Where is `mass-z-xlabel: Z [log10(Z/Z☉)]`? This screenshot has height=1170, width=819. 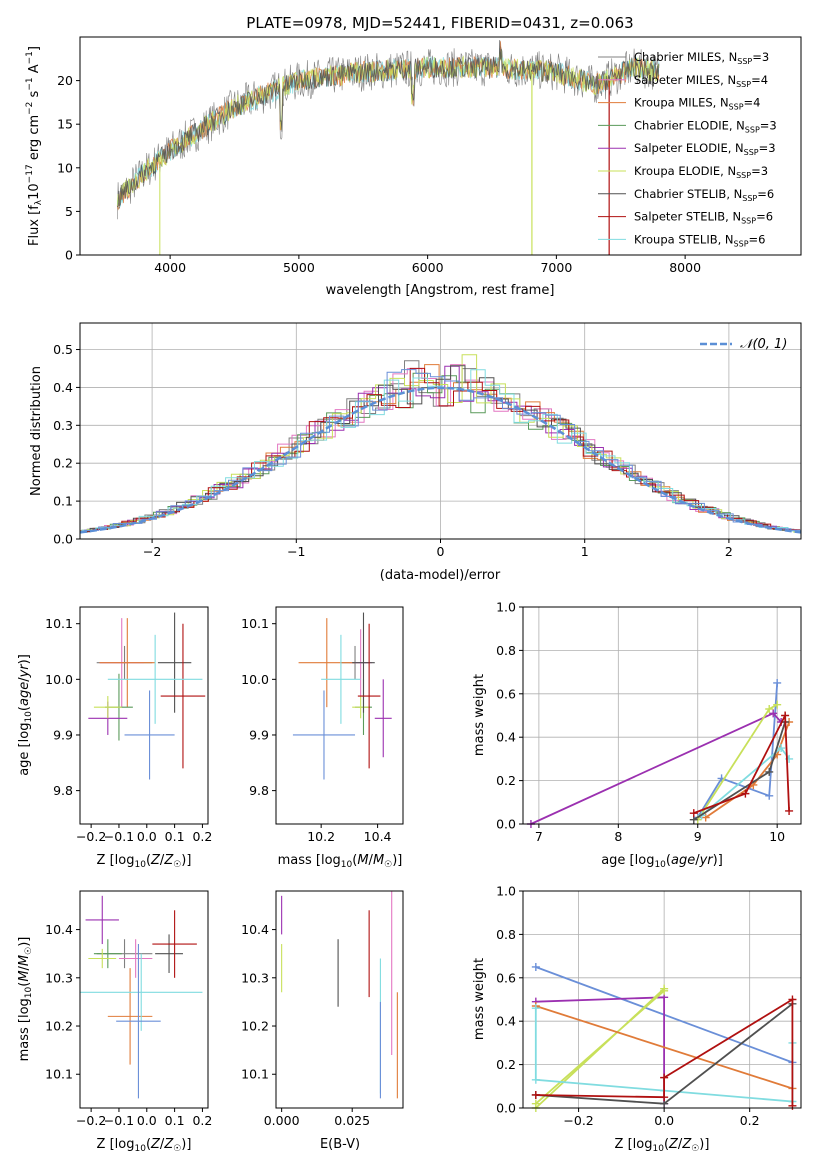 mass-z-xlabel: Z [log10(Z/Z☉)] is located at coordinates (144, 1145).